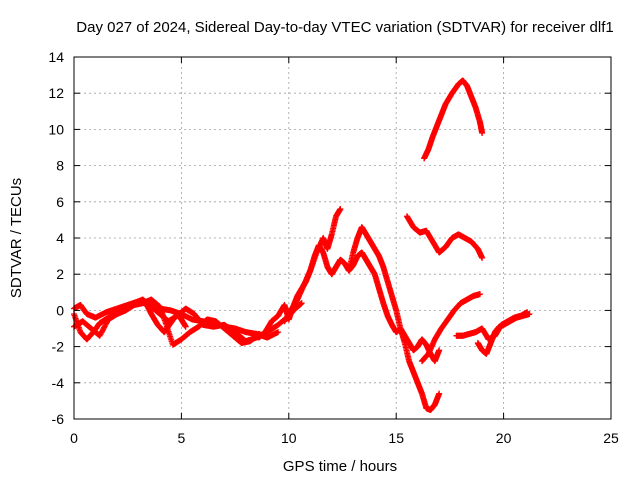 The height and width of the screenshot is (480, 640). What do you see at coordinates (289, 438) in the screenshot?
I see `x-tick-label: 10` at bounding box center [289, 438].